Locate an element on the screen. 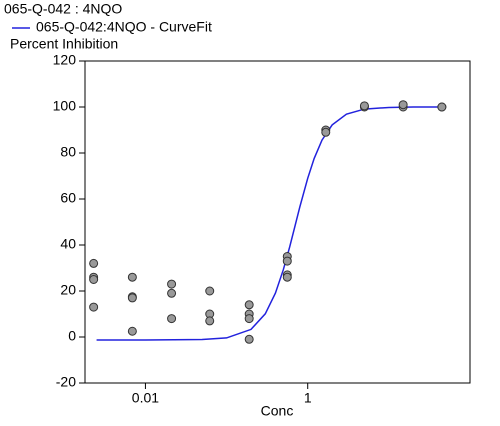  y-tick-label: 80 is located at coordinates (68, 152).